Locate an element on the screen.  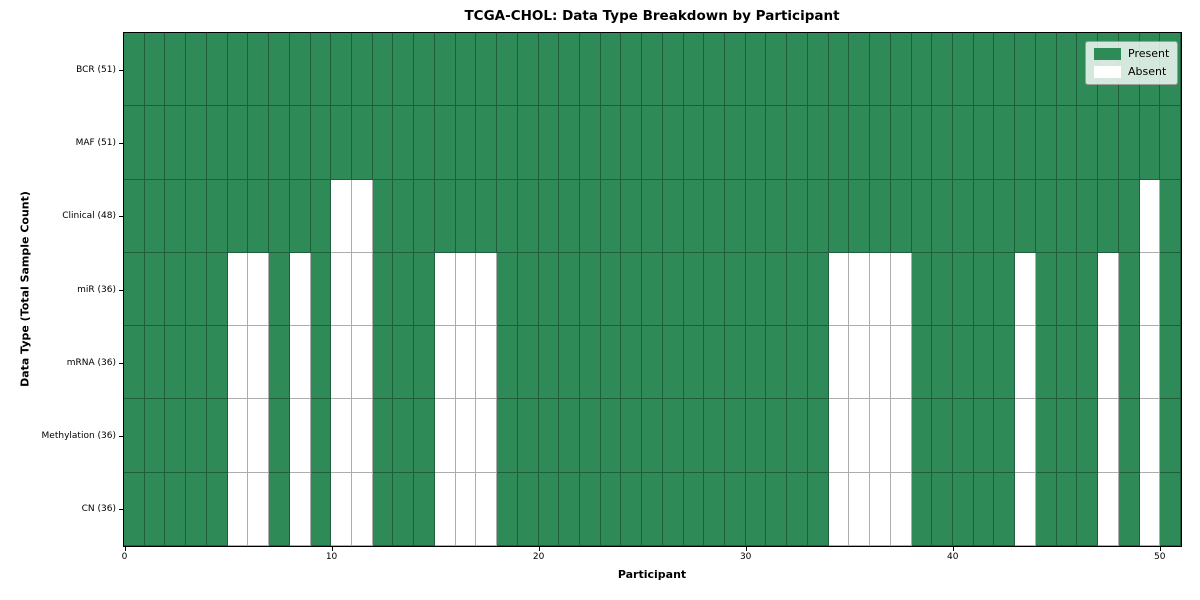
y-axis-label: Data Type (Total Sample Count) is located at coordinates (25, 289).